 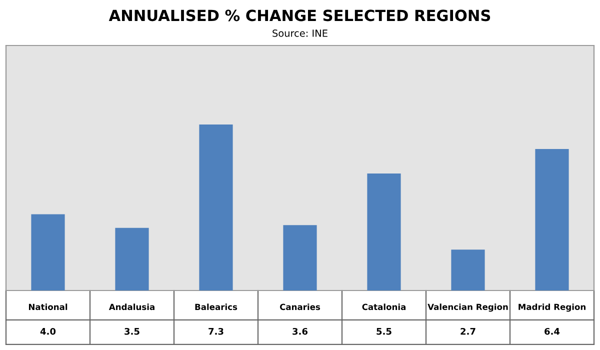 I want to click on data-label: 3.6, so click(x=300, y=331).